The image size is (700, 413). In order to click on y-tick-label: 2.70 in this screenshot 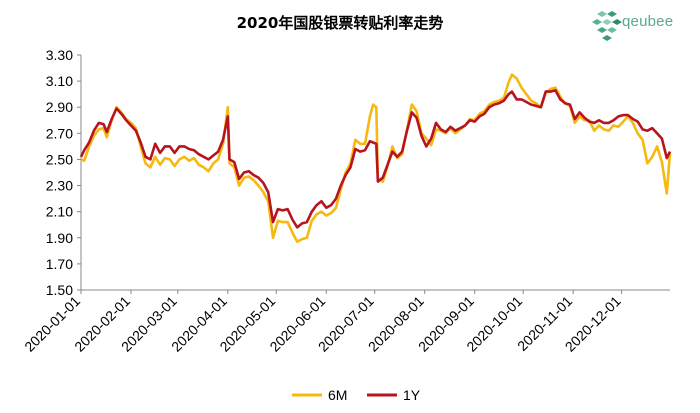, I will do `click(59, 133)`.